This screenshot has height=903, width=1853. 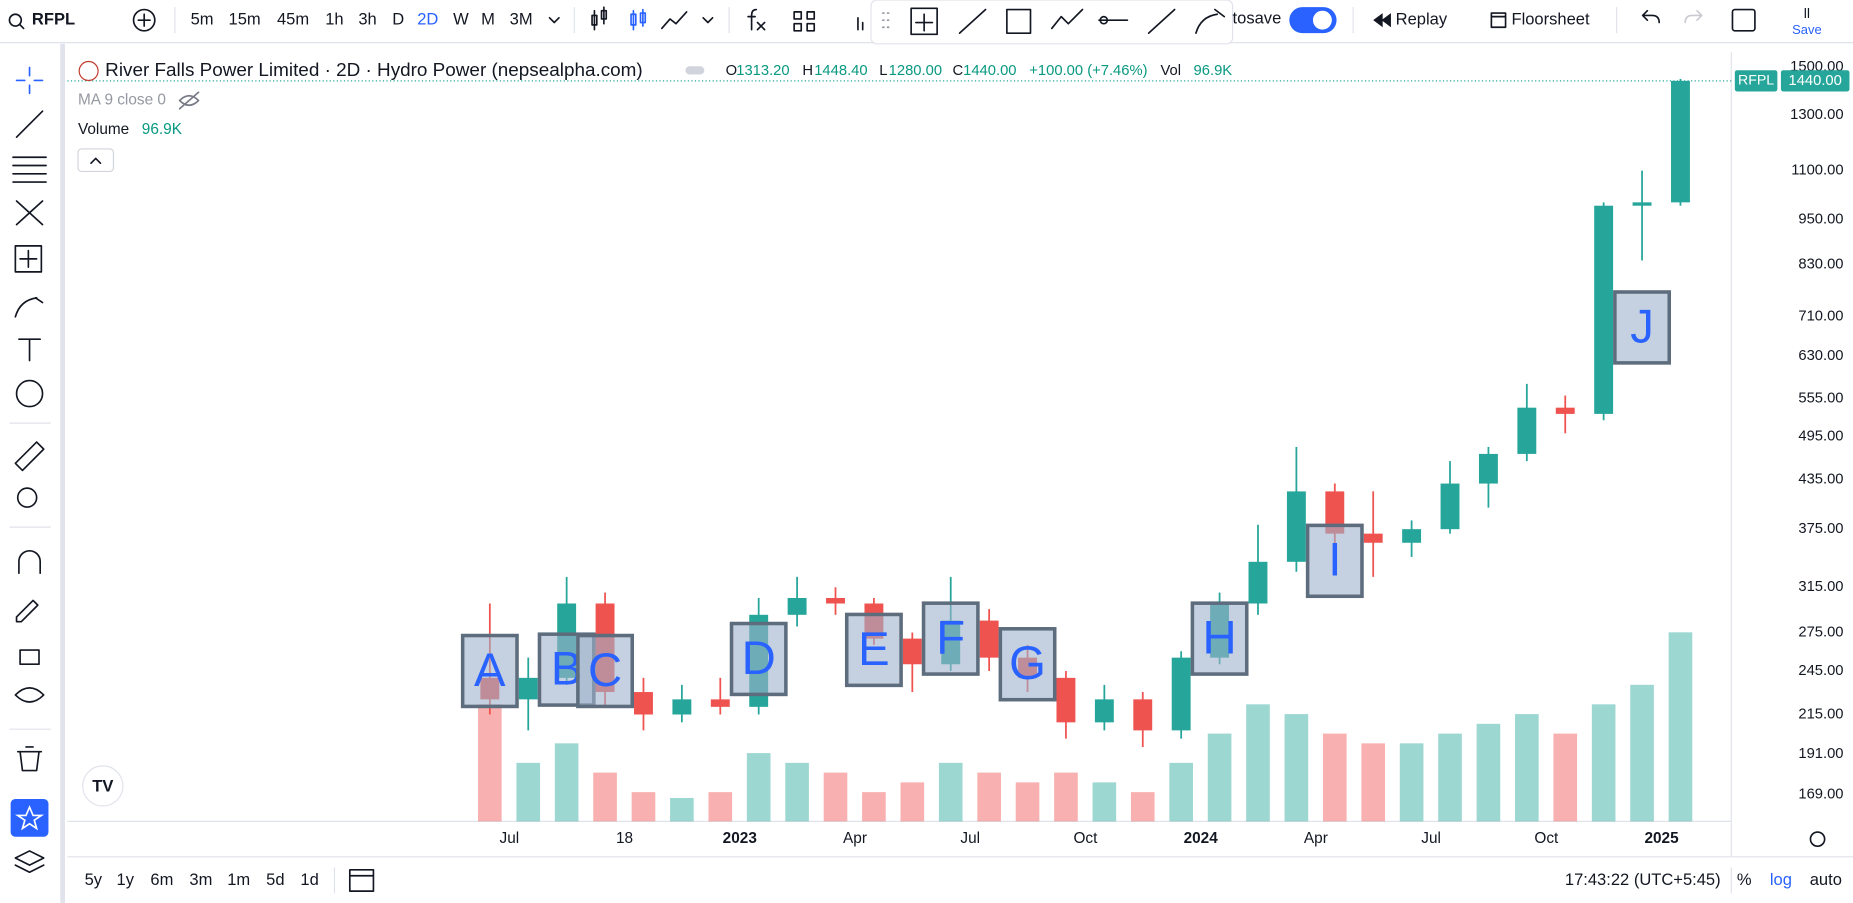 I want to click on auto-toggle: auto, so click(x=1826, y=879).